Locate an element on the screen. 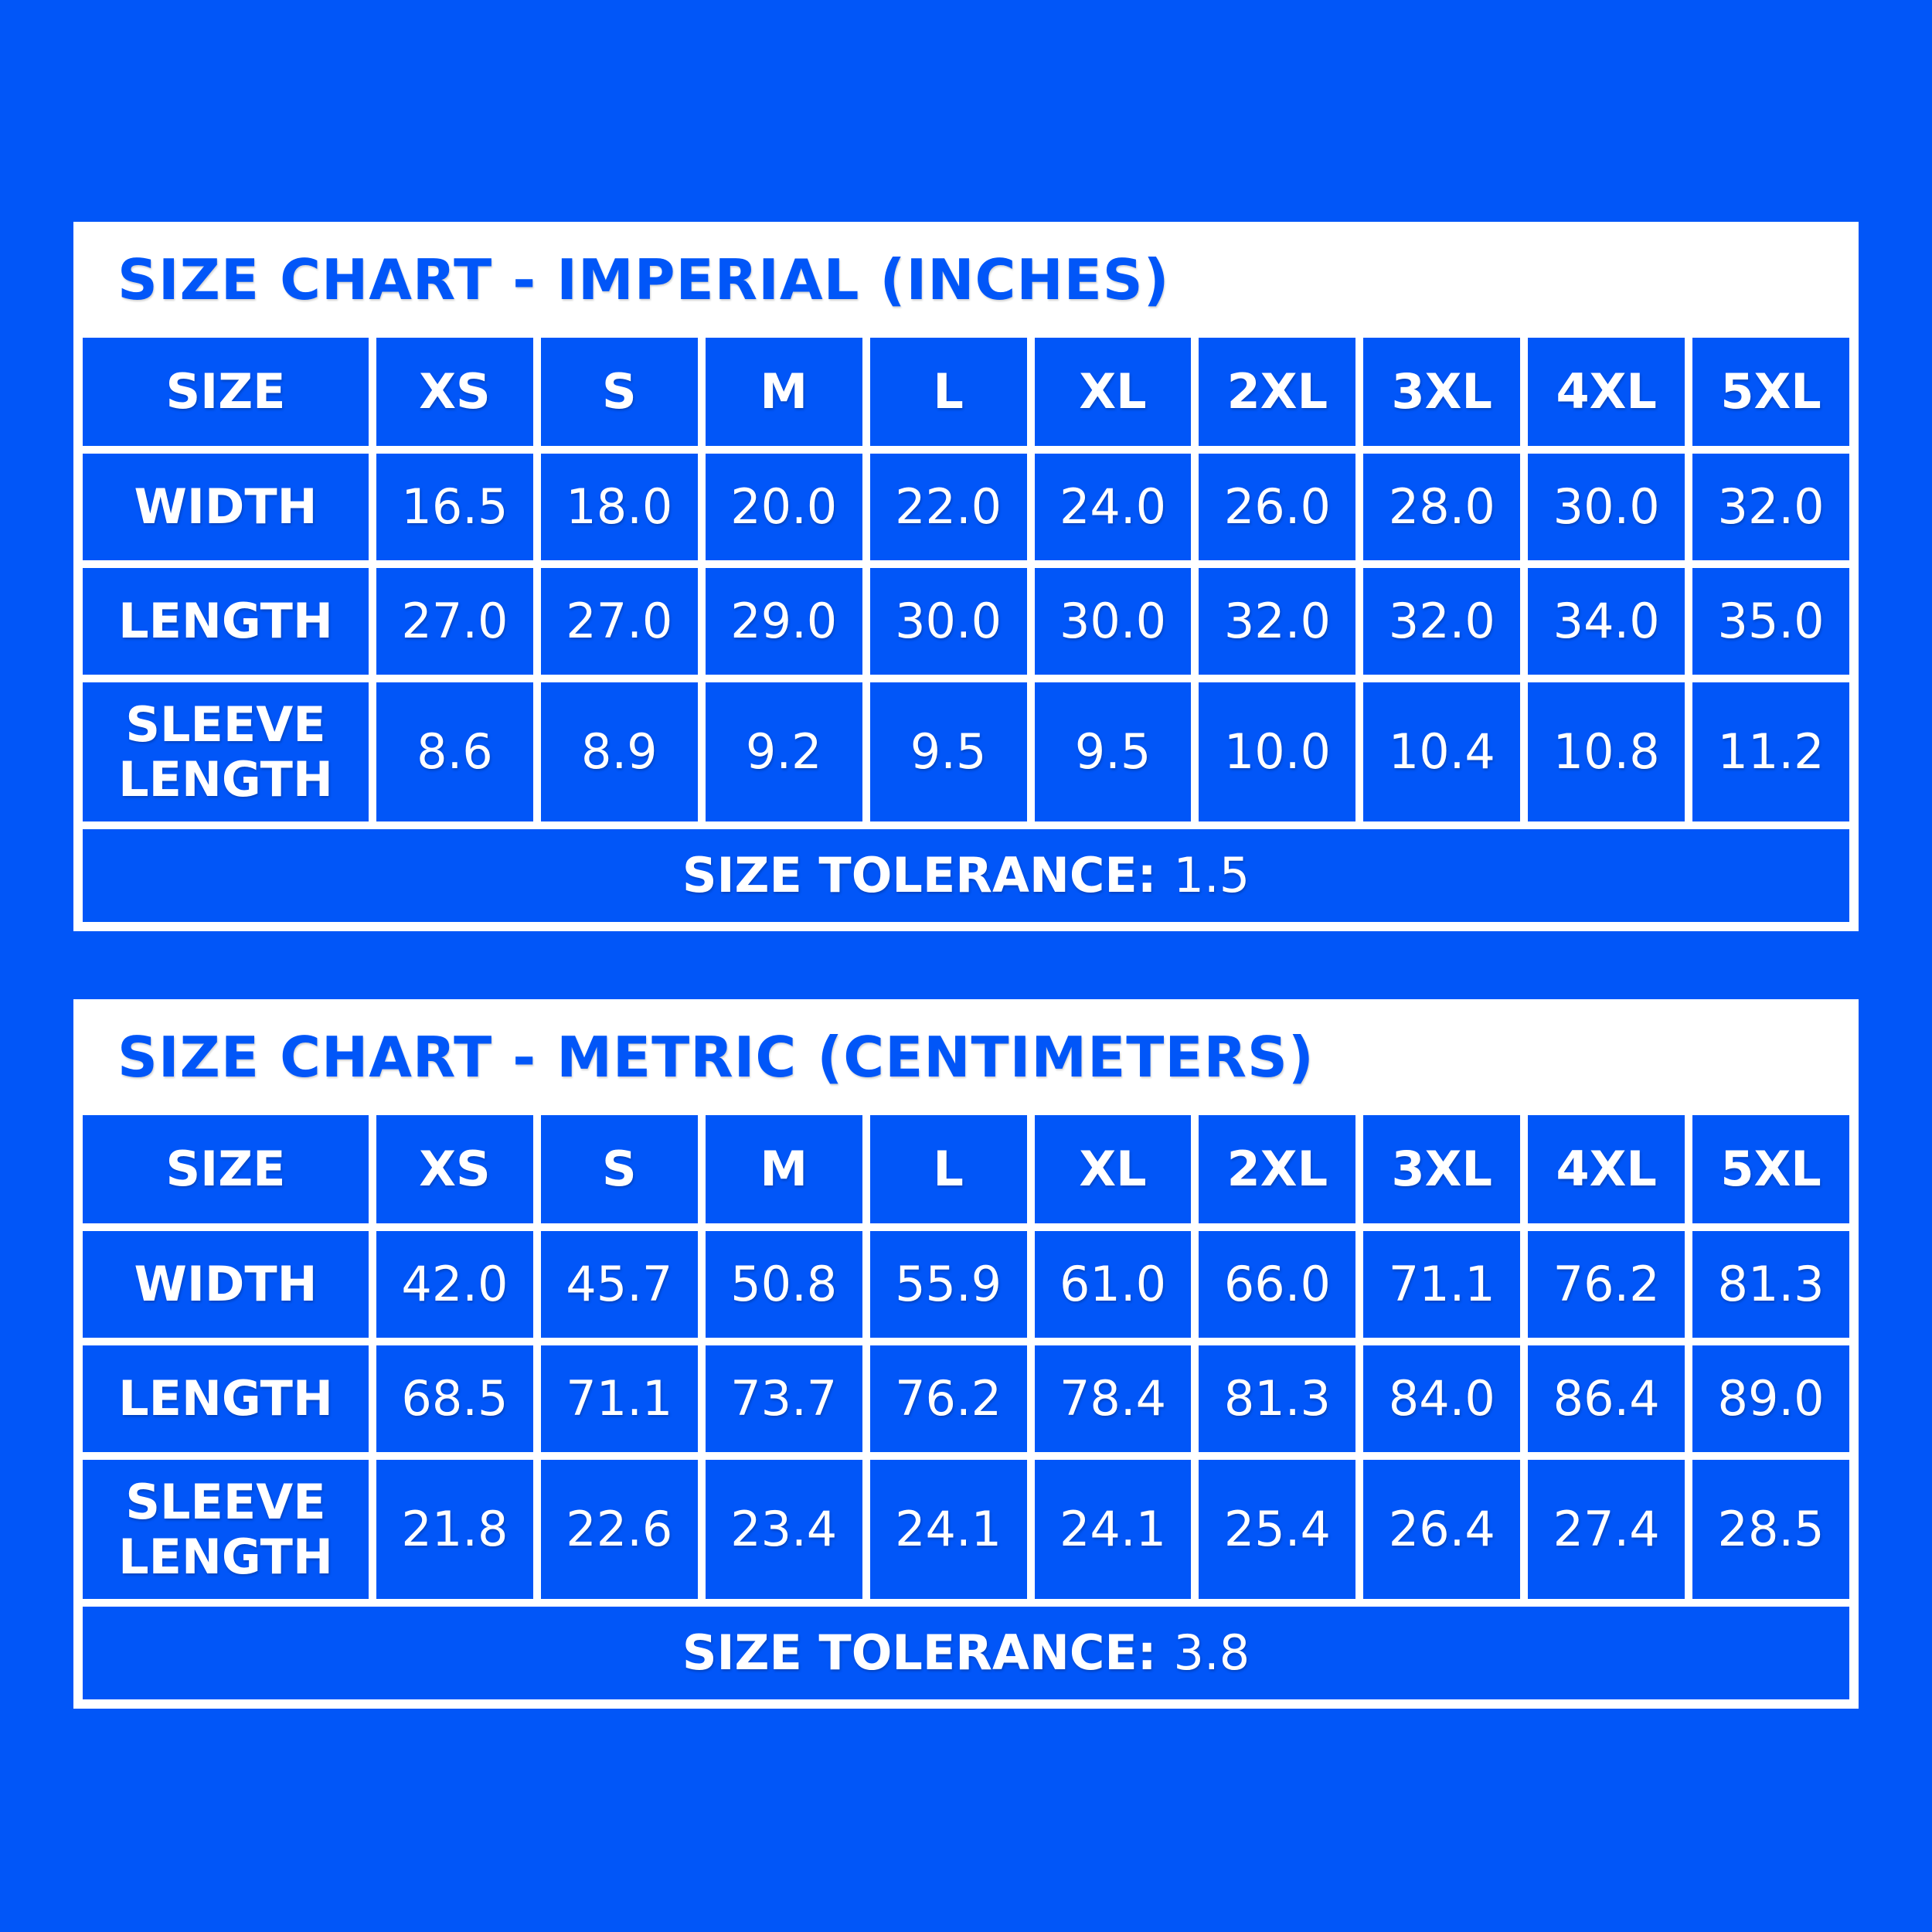  value-cell: 24.0 is located at coordinates (1113, 507).